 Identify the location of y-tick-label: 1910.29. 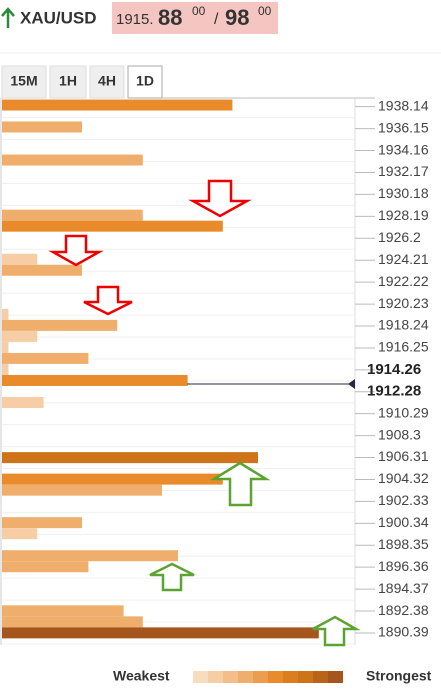
(403, 412).